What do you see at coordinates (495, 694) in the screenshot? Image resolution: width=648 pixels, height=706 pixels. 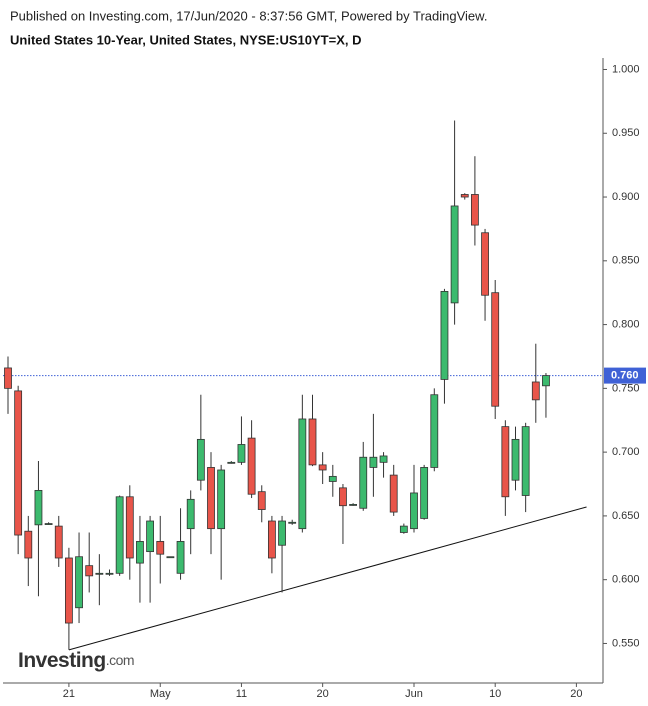 I see `x-tick-label: 10` at bounding box center [495, 694].